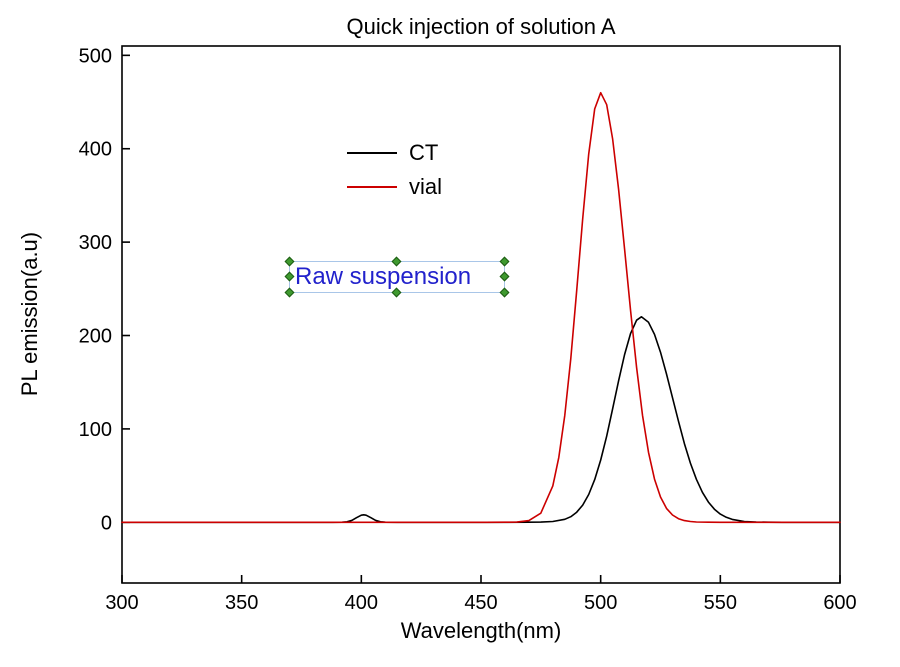 Image resolution: width=900 pixels, height=667 pixels. I want to click on x-tick-label: 450, so click(480, 603).